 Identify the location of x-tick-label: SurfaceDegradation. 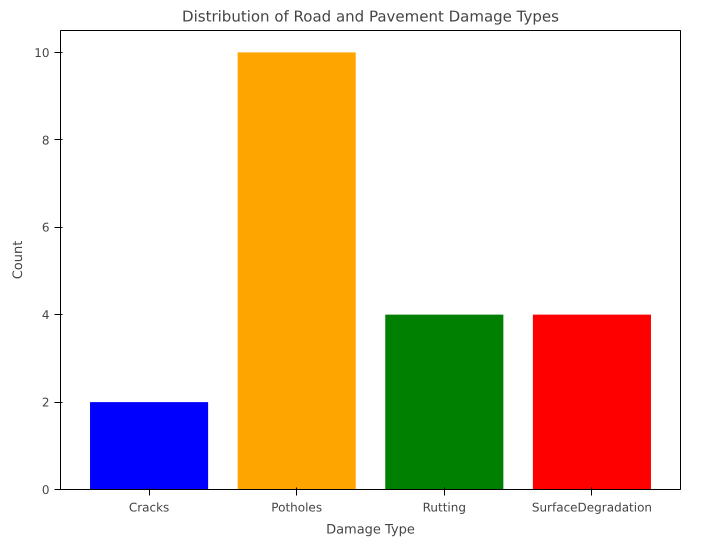
(592, 507).